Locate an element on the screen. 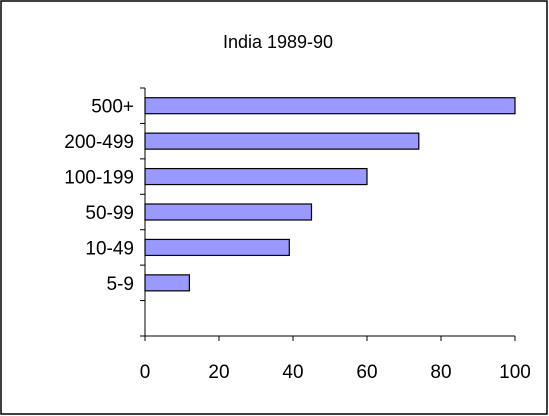  x-tick-label: 60 is located at coordinates (366, 372).